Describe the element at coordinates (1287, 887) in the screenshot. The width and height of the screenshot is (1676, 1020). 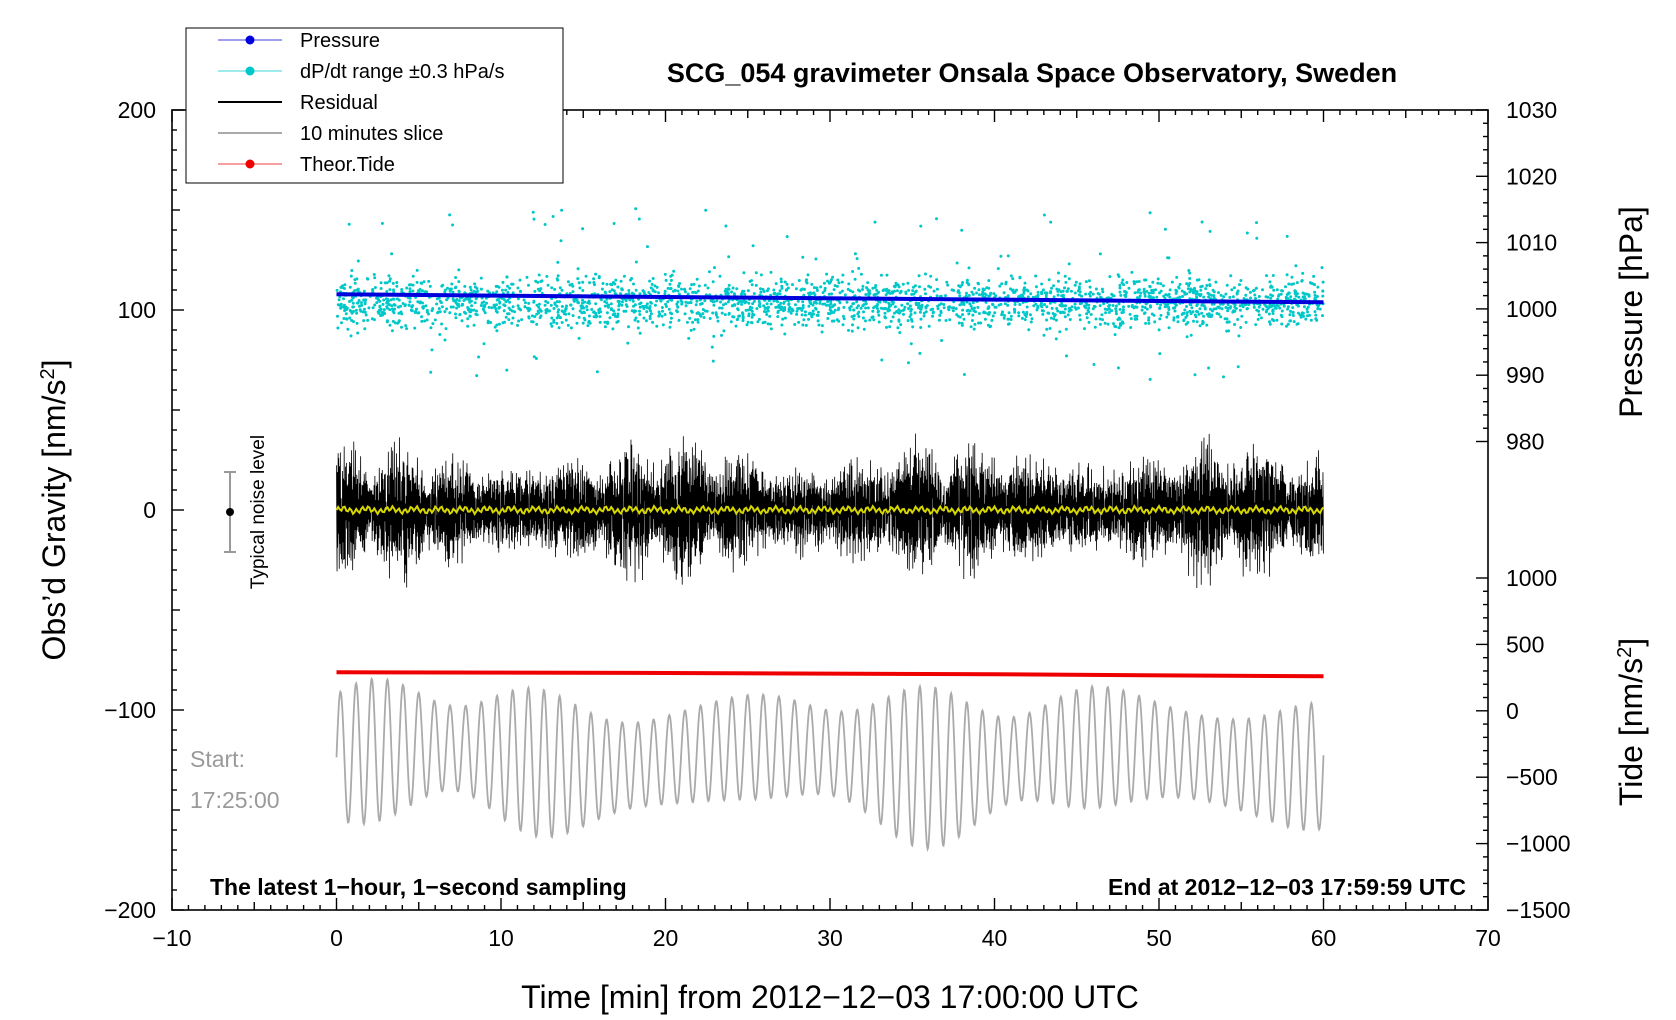
I see `note-end-time: End at 2012−12−03 17:59:59 UTC` at that location.